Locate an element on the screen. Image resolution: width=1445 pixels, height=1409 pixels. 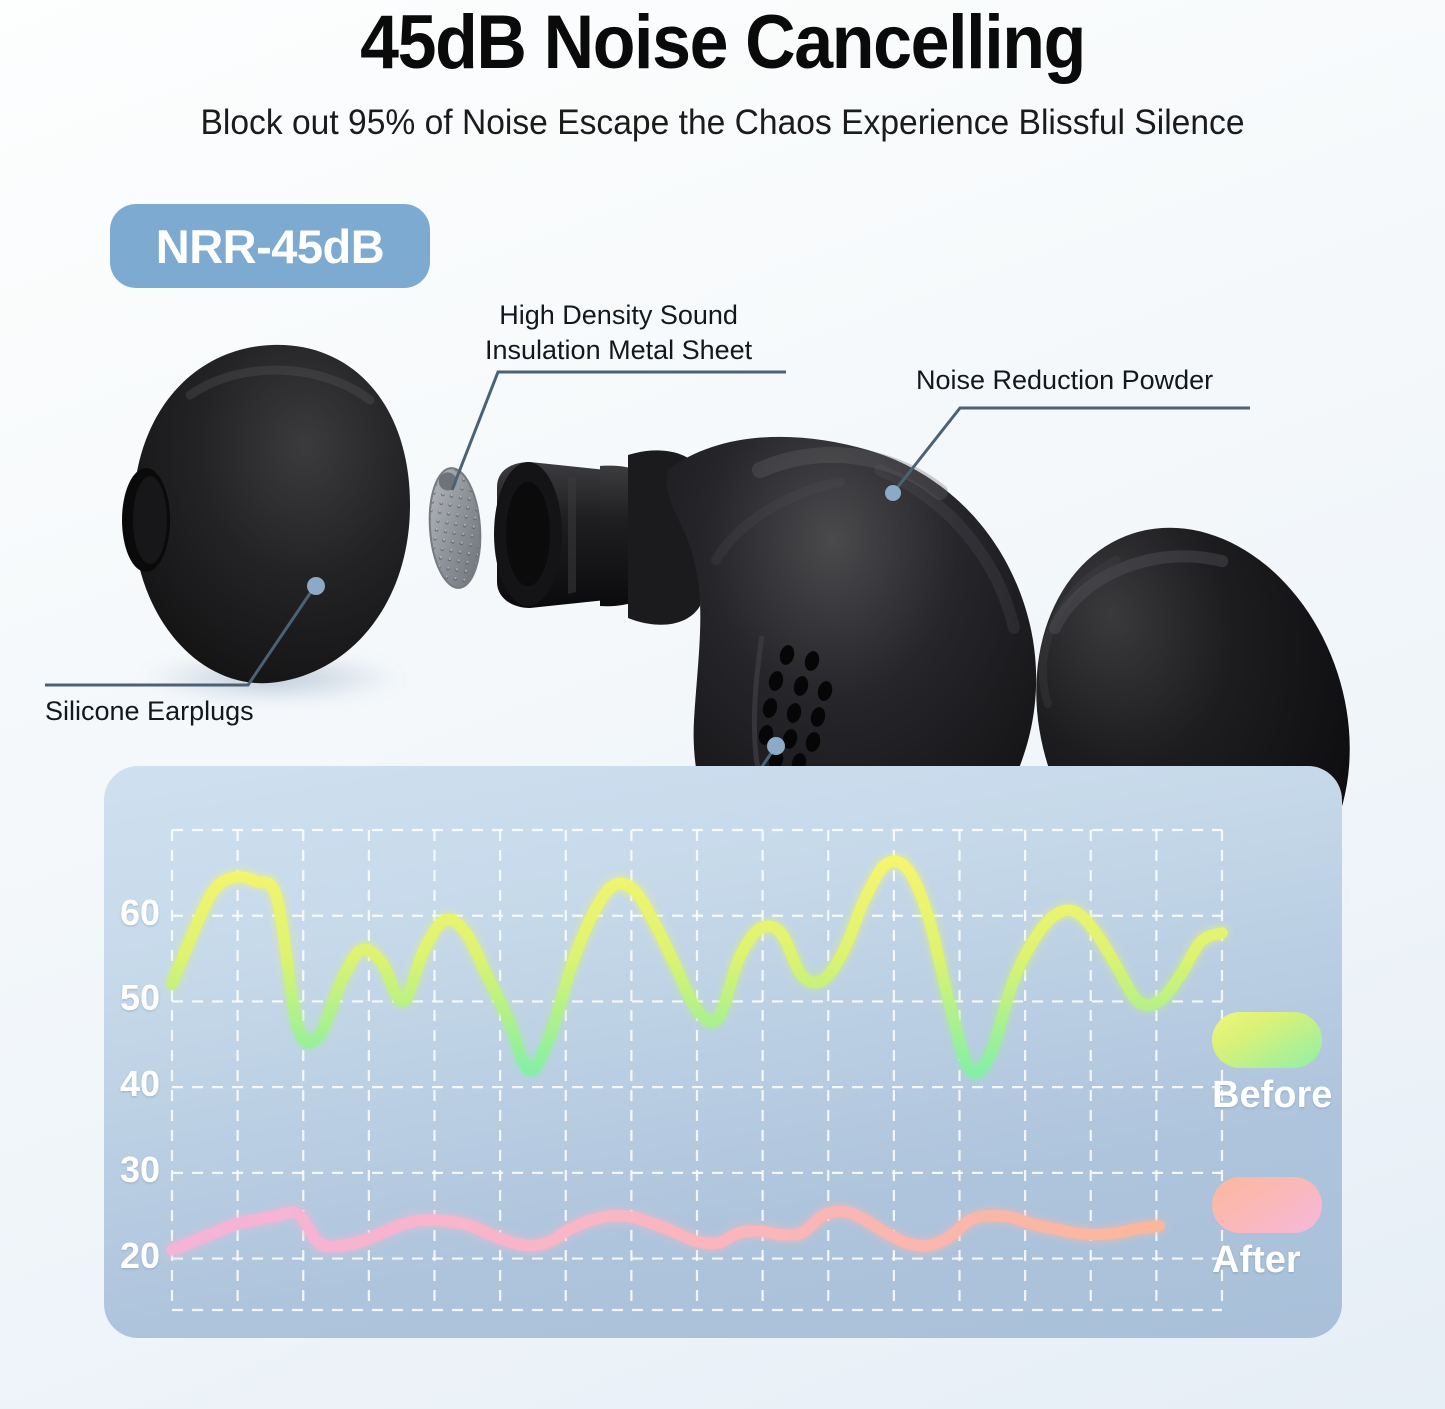
eartip-bore is located at coordinates (146, 520).